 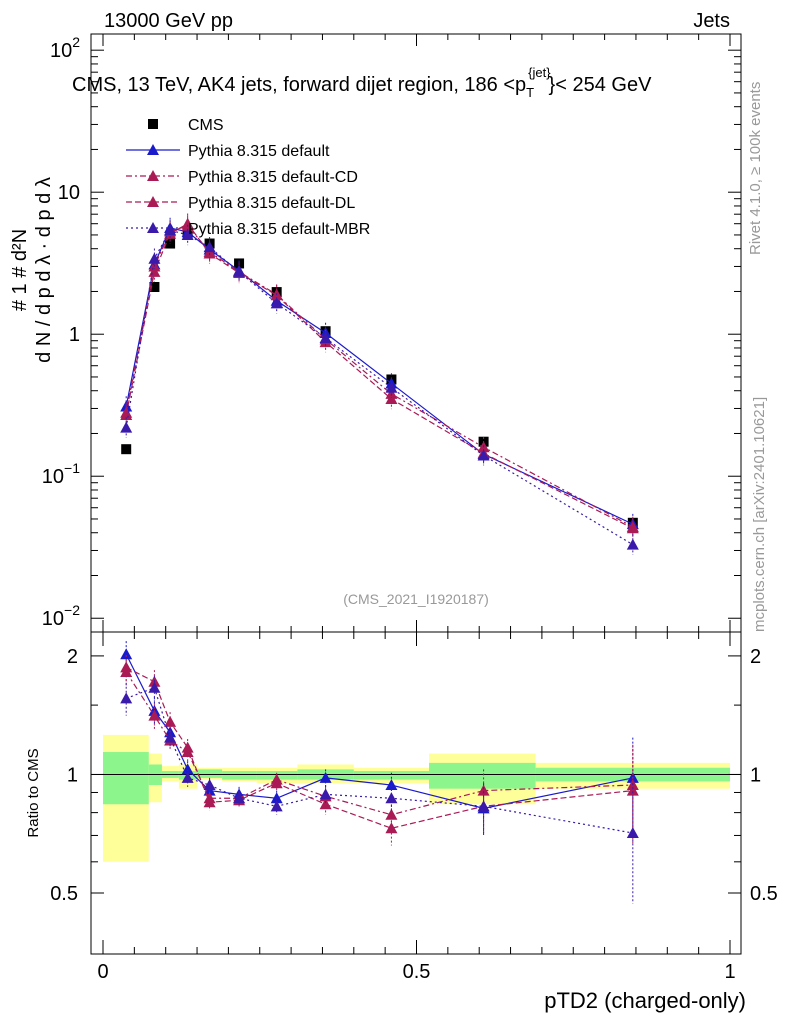 I want to click on legend-label-mbr: Pythia 8.315 default-MBR, so click(x=279, y=229).